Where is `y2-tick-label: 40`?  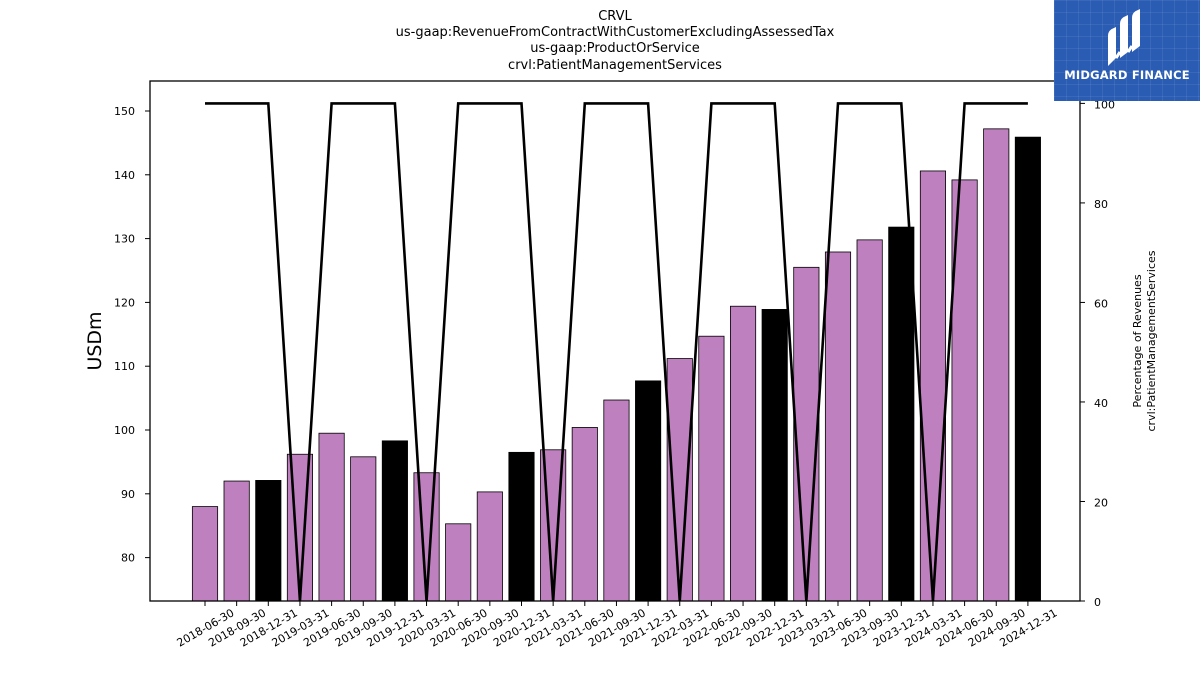 y2-tick-label: 40 is located at coordinates (1101, 403).